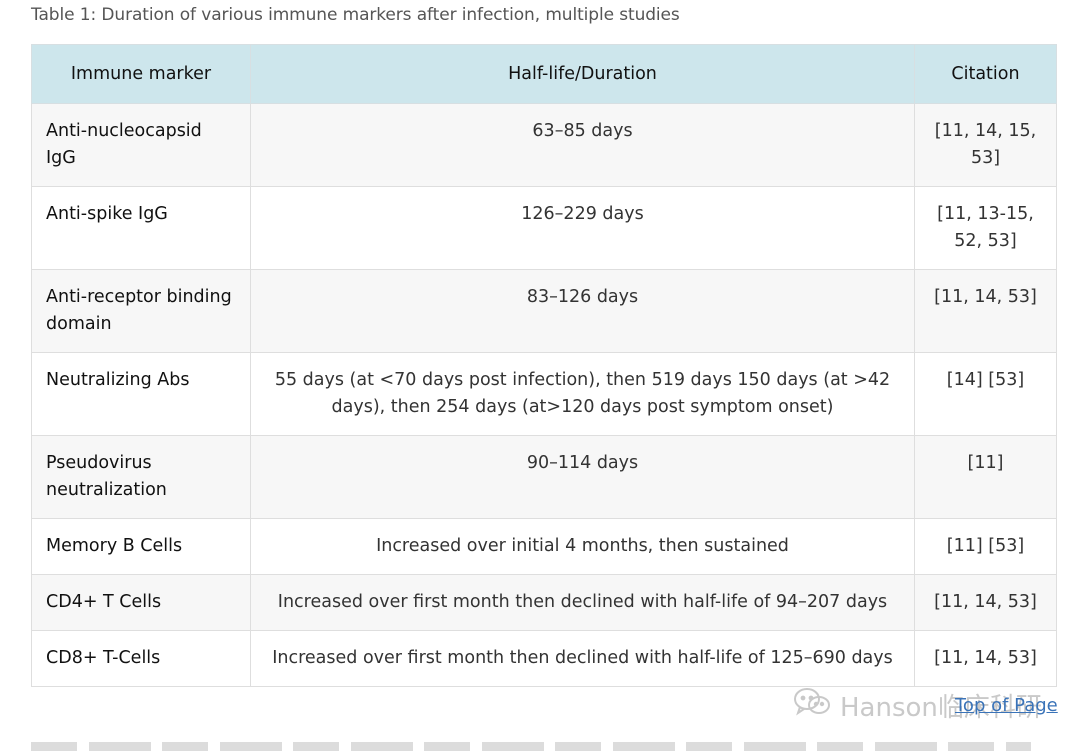 The height and width of the screenshot is (751, 1080). I want to click on duration-cell: 63–85 days, so click(582, 145).